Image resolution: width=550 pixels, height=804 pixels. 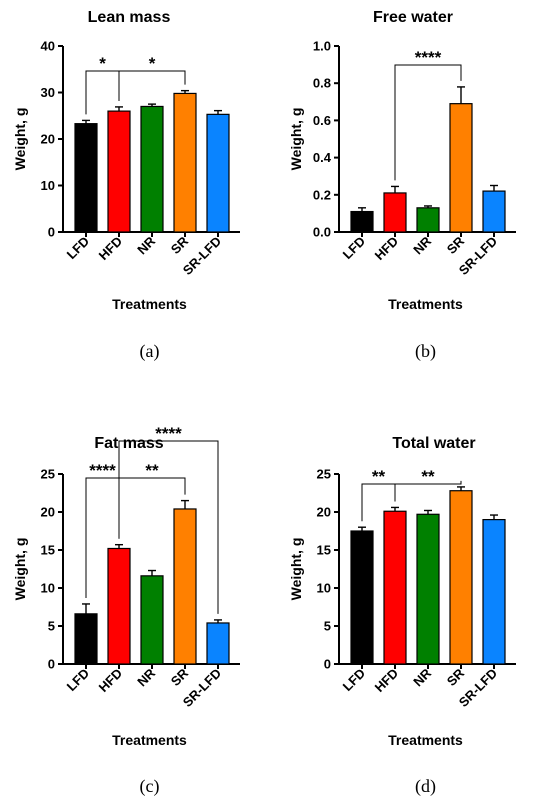 I want to click on chart-title: Free water, so click(x=413, y=17).